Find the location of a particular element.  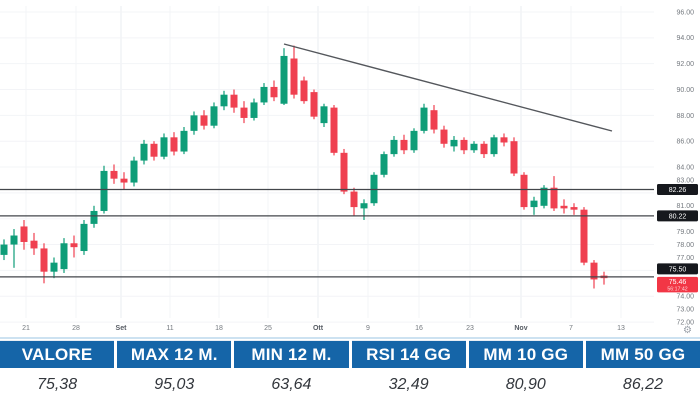

table-value-cell: 95,03 is located at coordinates (174, 384).